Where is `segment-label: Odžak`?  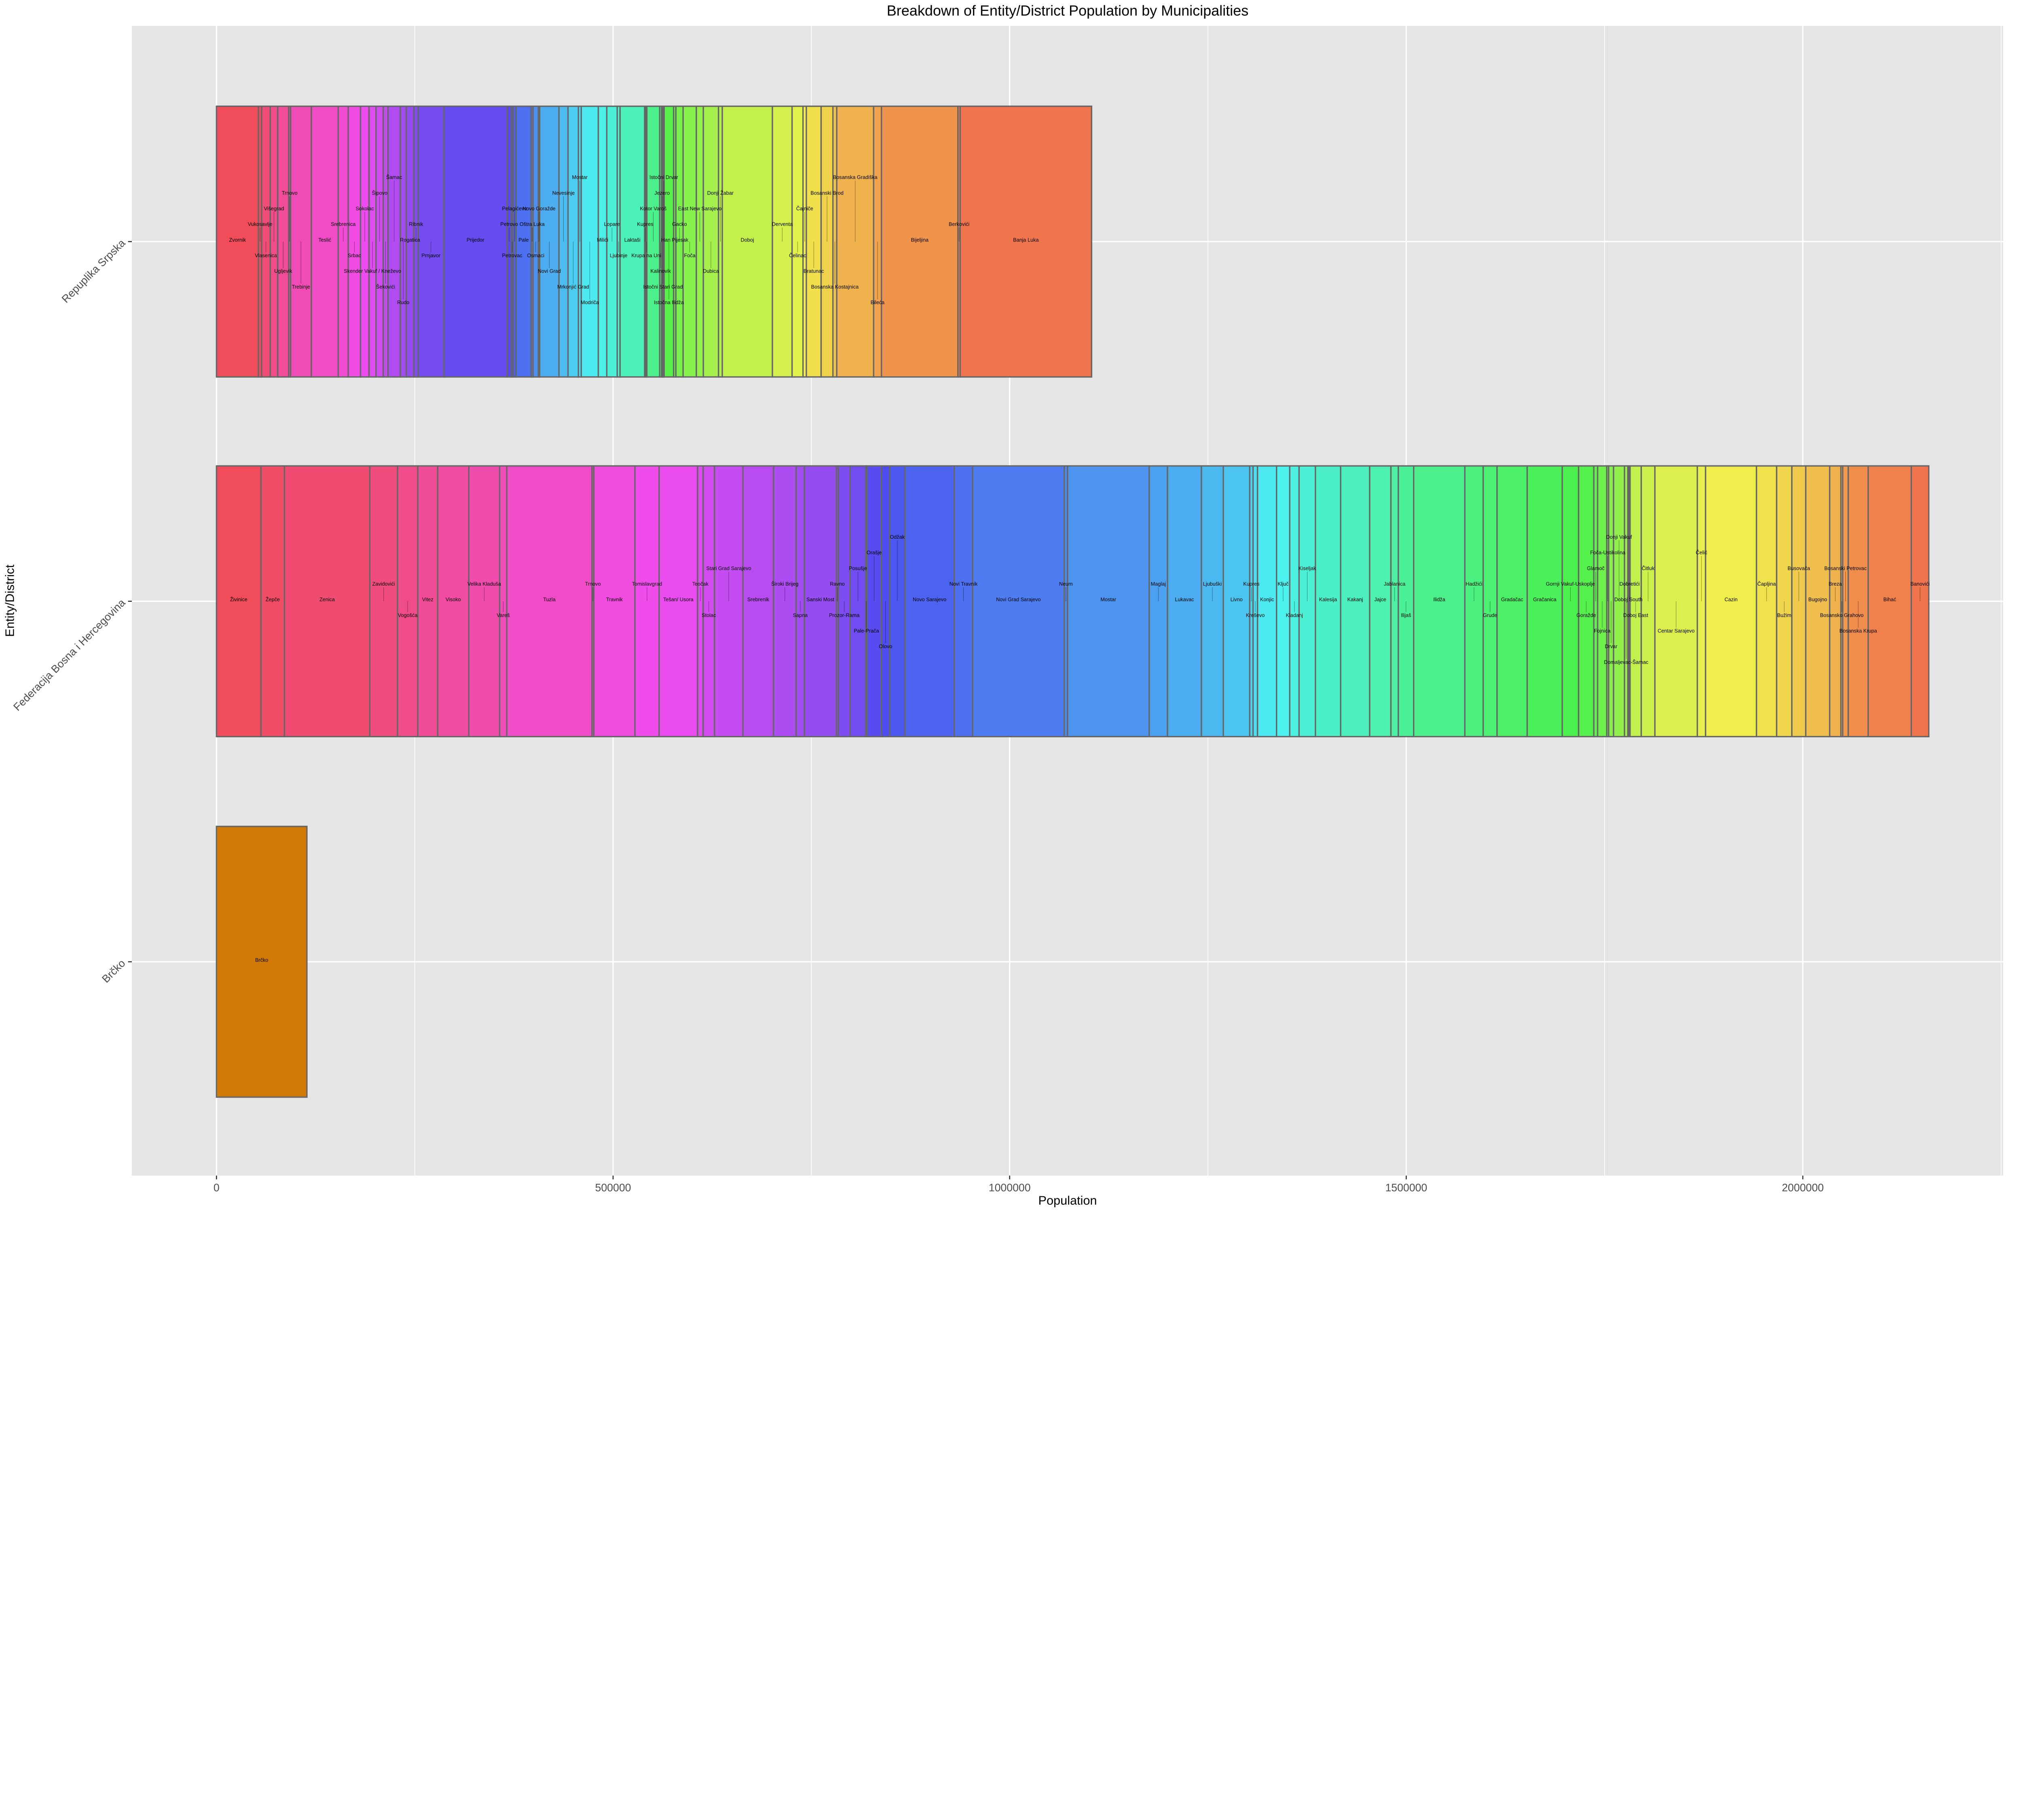 segment-label: Odžak is located at coordinates (897, 537).